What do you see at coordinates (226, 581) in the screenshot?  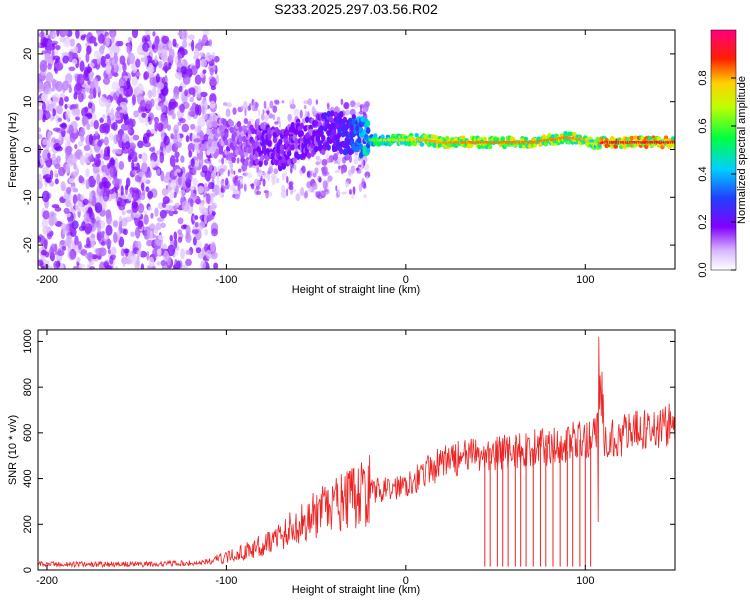 I see `x-tick-label: -100` at bounding box center [226, 581].